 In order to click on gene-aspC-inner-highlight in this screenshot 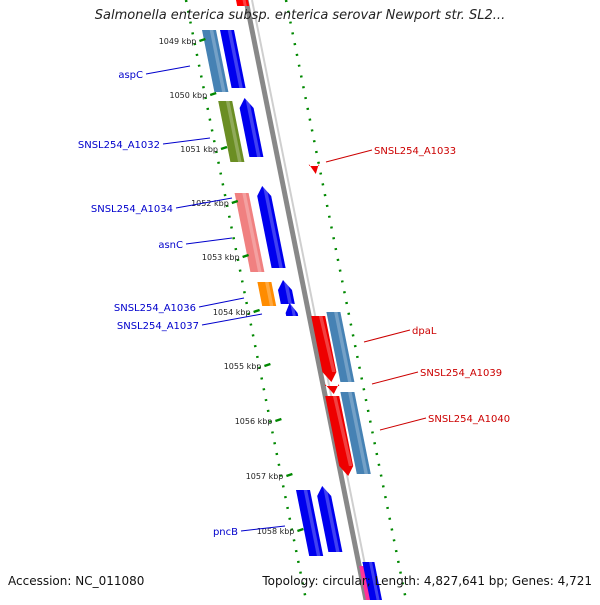, I will do `click(235, 59)`.